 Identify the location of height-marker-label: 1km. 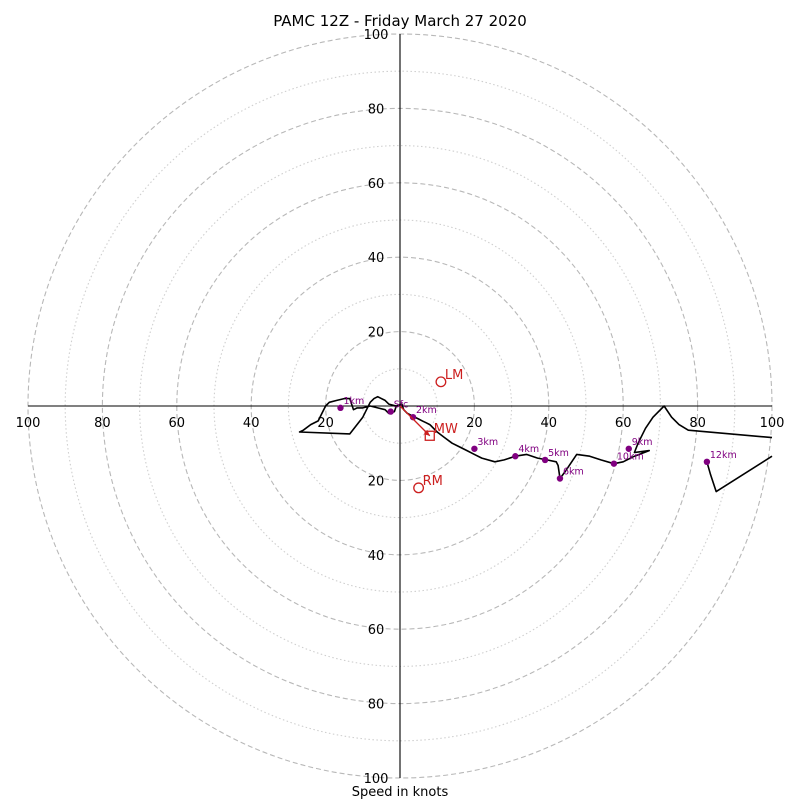
(353, 401).